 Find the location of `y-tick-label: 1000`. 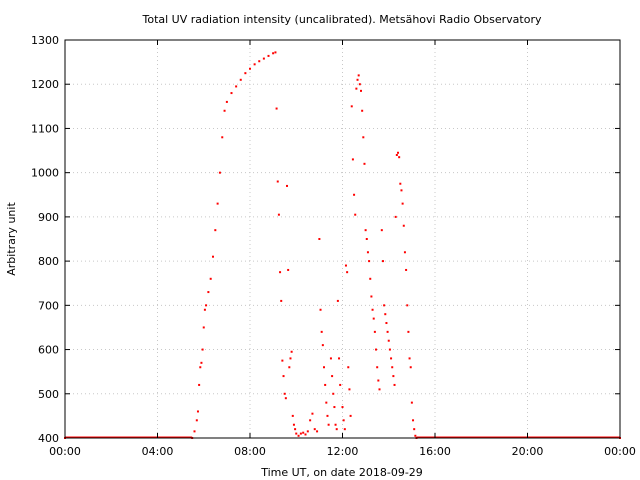

y-tick-label: 1000 is located at coordinates (45, 173).